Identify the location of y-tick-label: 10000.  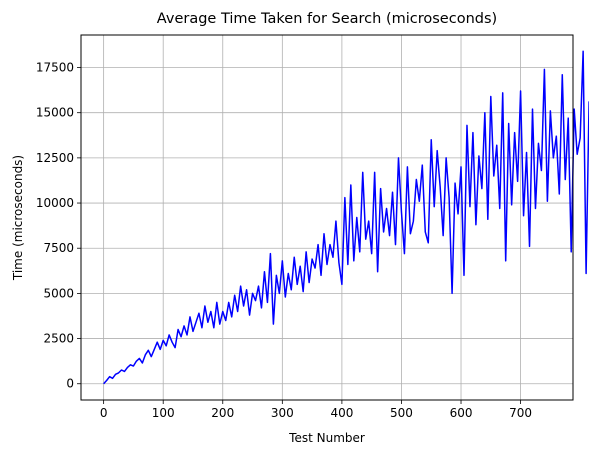
(55, 203).